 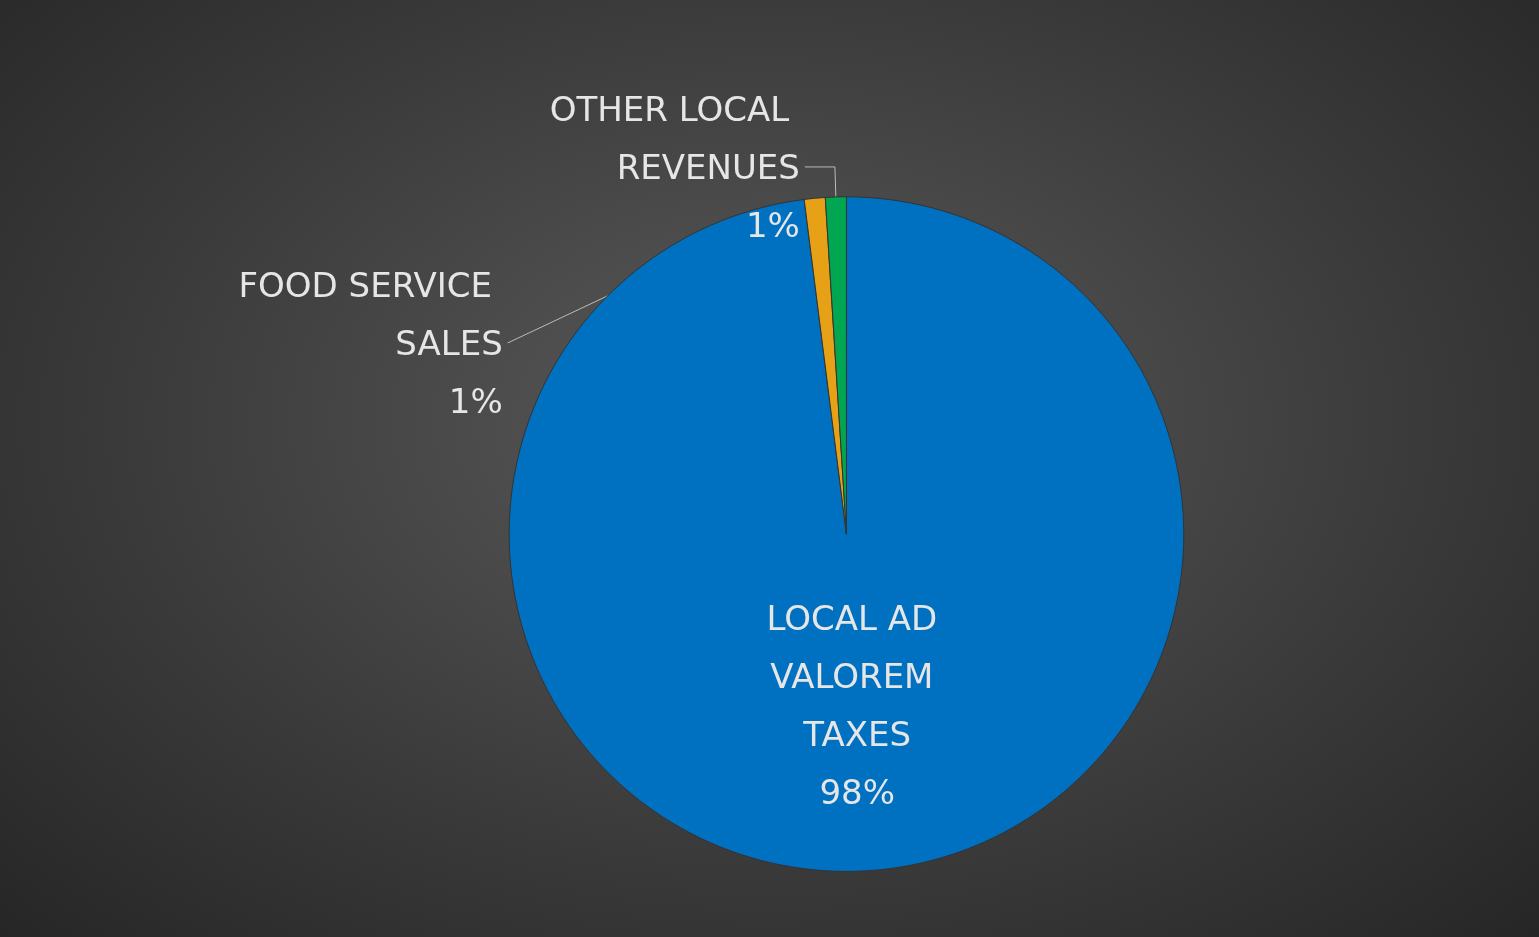 What do you see at coordinates (674, 137) in the screenshot?
I see `slice-label: OTHER LOCAL REVENUES` at bounding box center [674, 137].